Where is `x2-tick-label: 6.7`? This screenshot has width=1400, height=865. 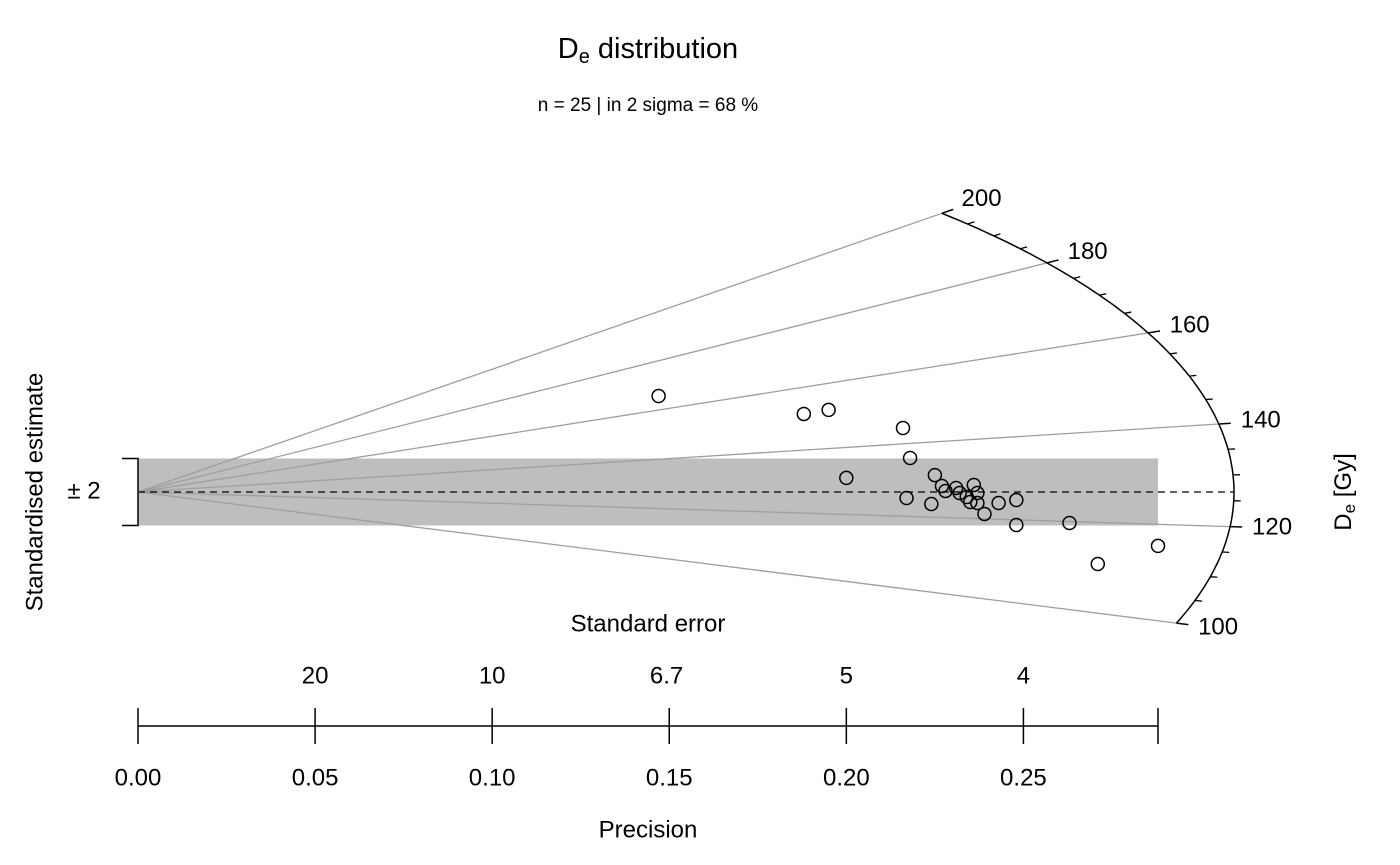 x2-tick-label: 6.7 is located at coordinates (666, 675).